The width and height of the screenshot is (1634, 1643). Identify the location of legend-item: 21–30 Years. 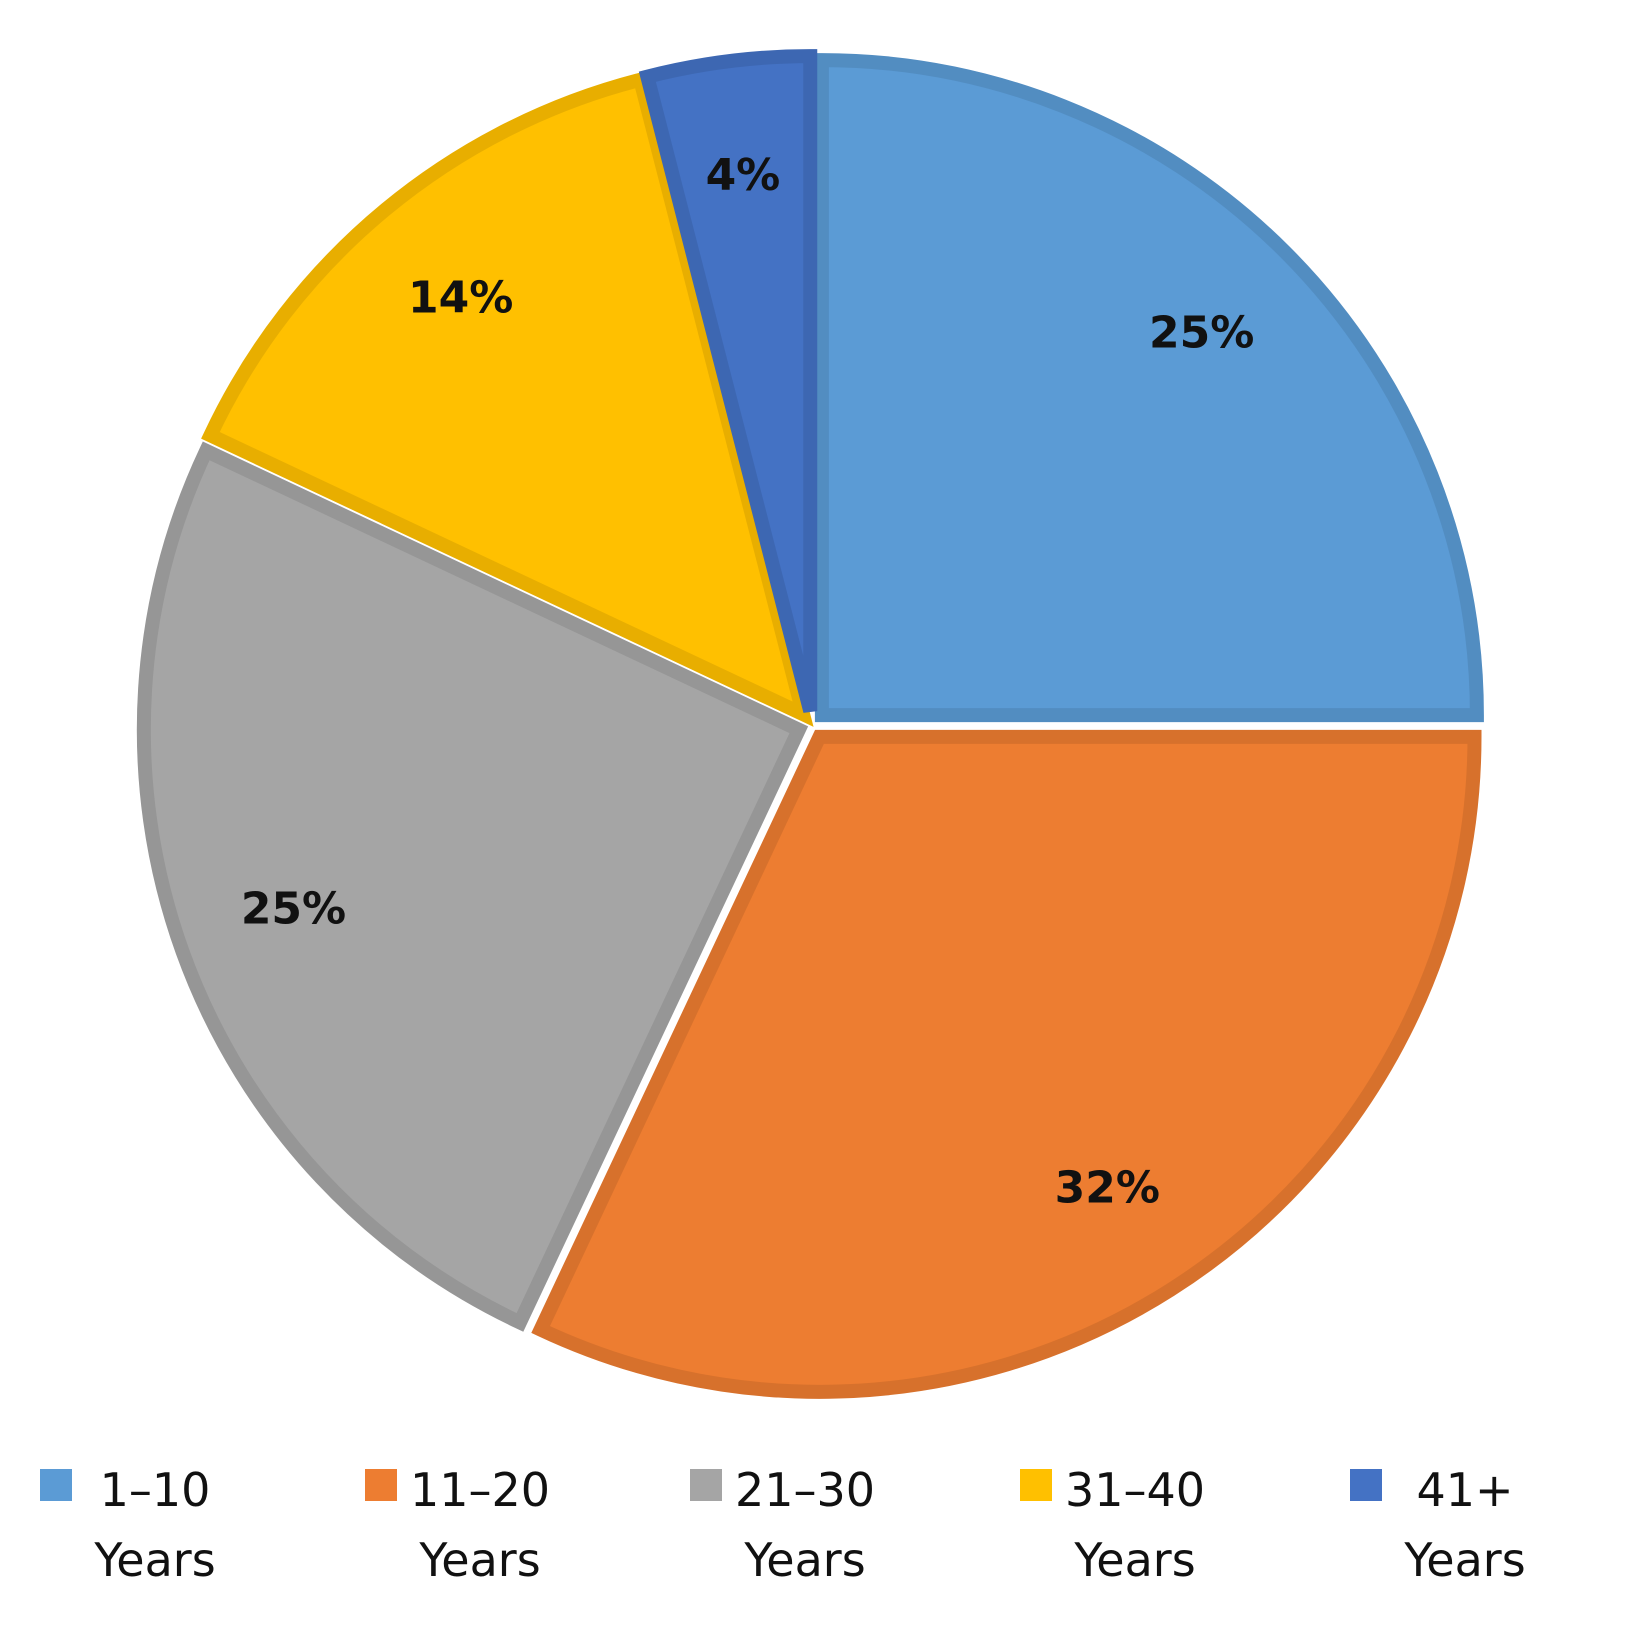
(785, 1525).